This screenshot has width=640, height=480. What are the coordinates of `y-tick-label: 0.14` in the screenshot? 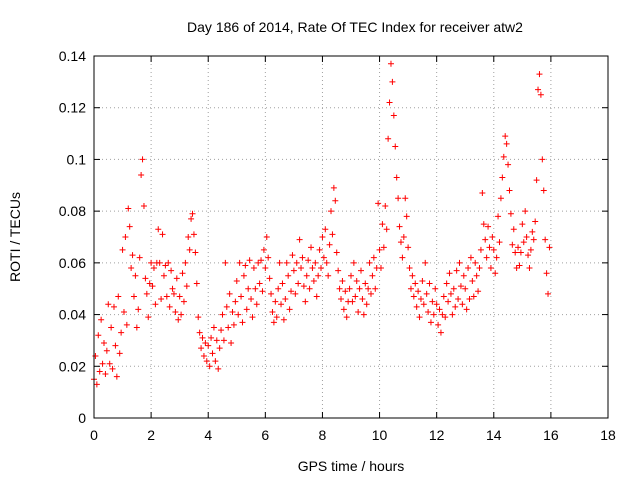 It's located at (72, 56).